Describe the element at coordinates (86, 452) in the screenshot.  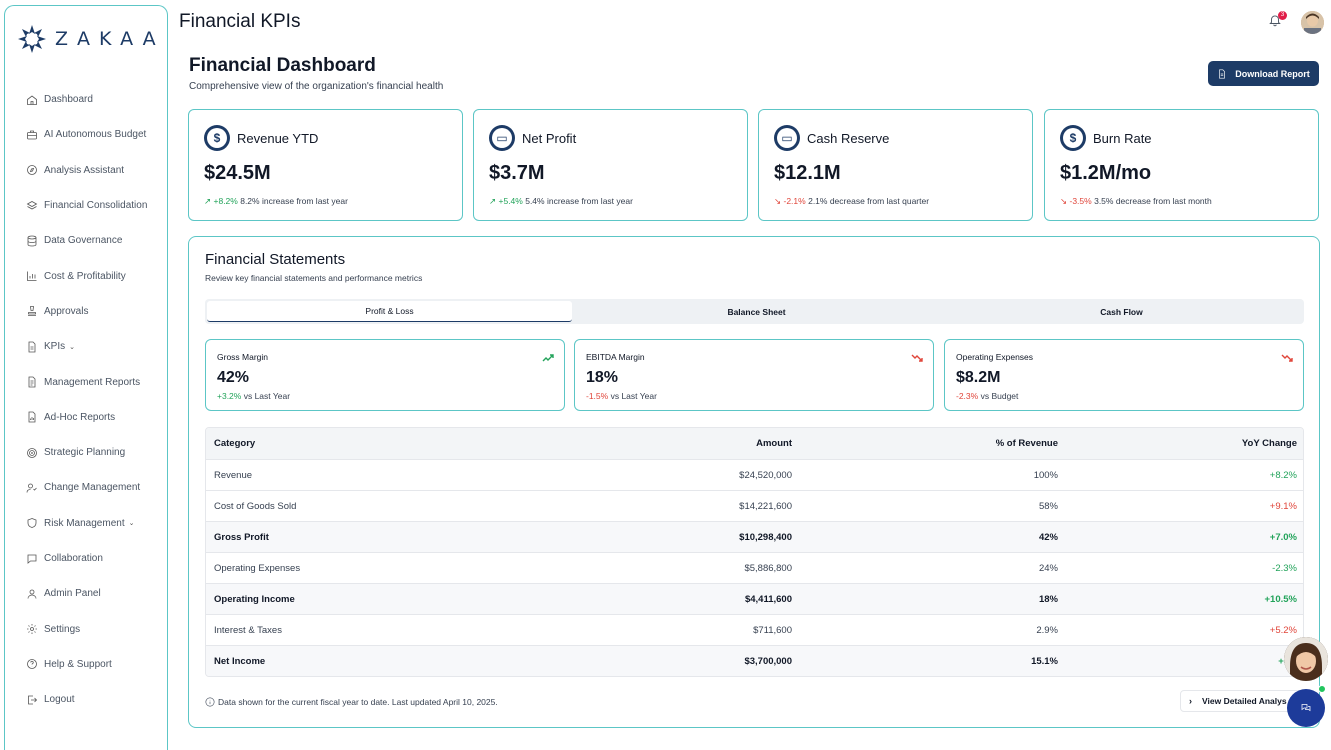
I see `sidebar-item-strategic-planning: Strategic Planning` at that location.